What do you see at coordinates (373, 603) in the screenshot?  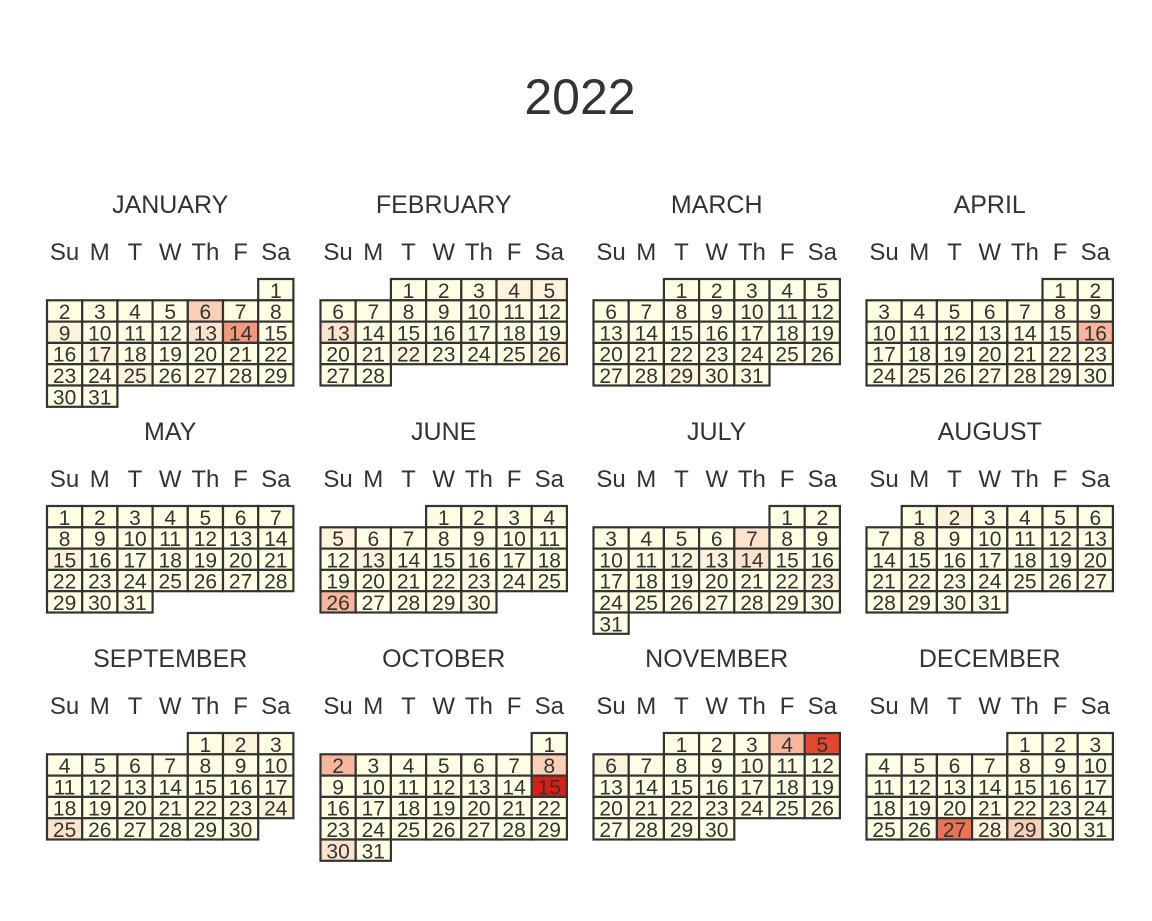 I see `day-number: 27` at bounding box center [373, 603].